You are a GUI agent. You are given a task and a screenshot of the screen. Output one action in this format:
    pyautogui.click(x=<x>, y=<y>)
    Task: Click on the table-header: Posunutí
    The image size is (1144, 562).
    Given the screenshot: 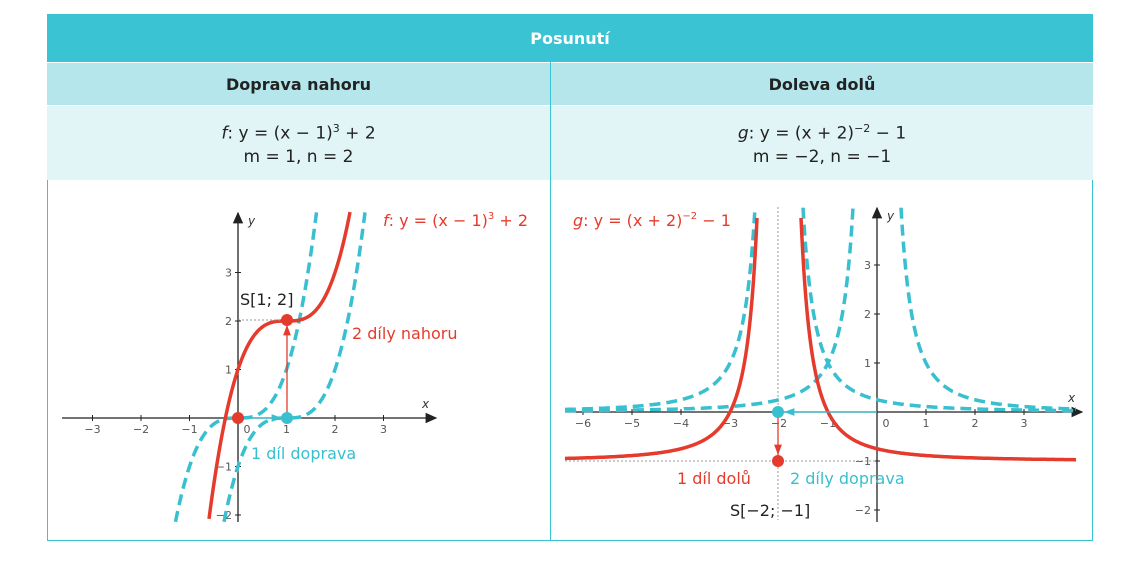 What is the action you would take?
    pyautogui.click(x=570, y=38)
    